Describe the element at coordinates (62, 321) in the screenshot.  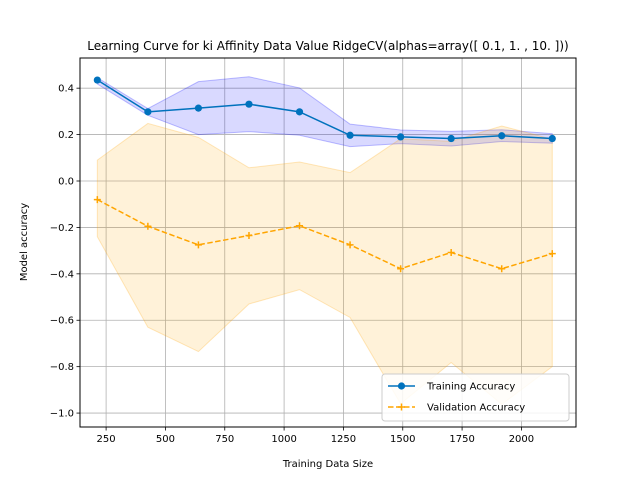
I see `y-tick-label: −0.6` at that location.